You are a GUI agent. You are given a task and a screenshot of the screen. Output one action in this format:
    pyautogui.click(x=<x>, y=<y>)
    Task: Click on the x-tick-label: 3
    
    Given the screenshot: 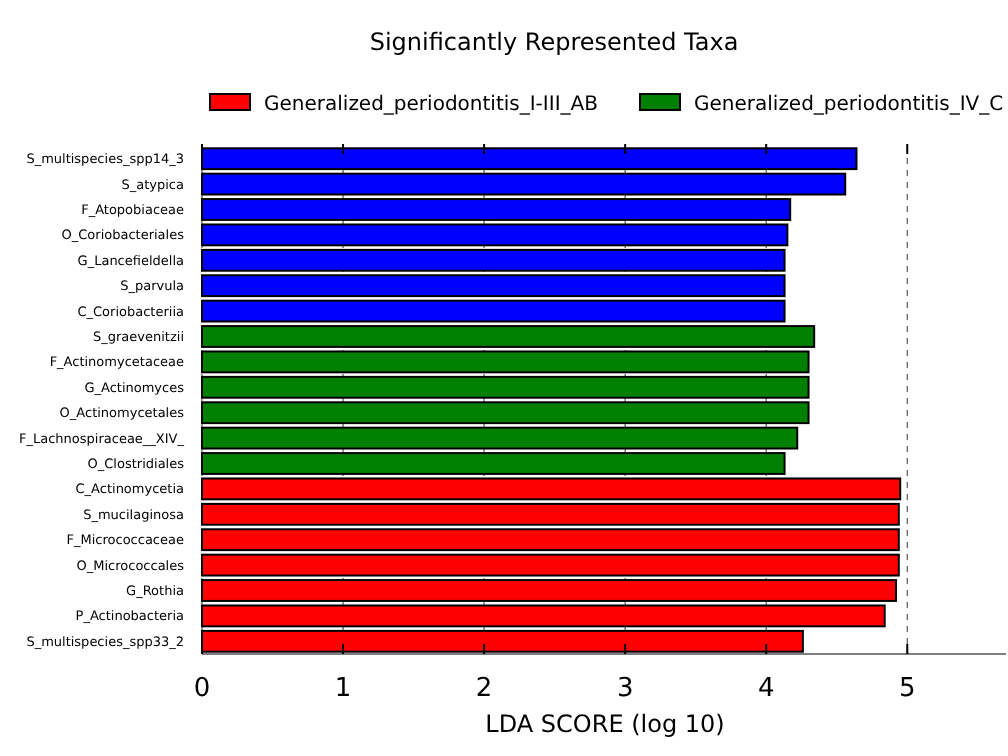 What is the action you would take?
    pyautogui.click(x=625, y=689)
    